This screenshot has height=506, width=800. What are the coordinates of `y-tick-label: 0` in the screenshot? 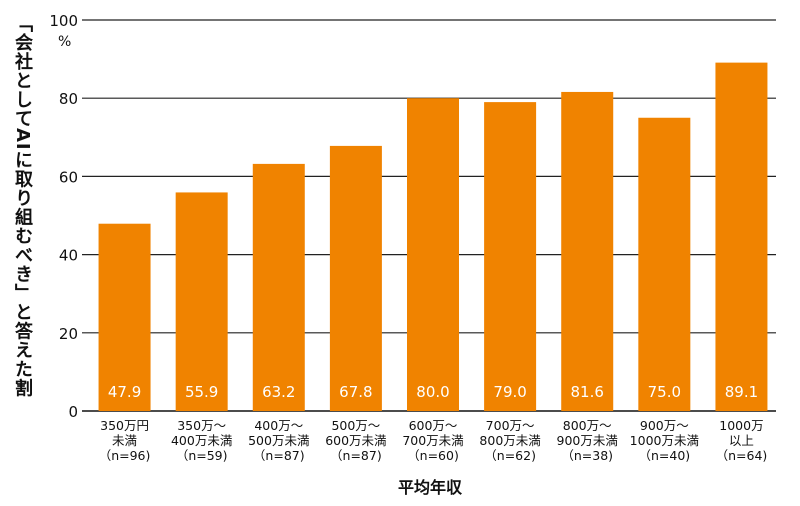 It's located at (73, 412).